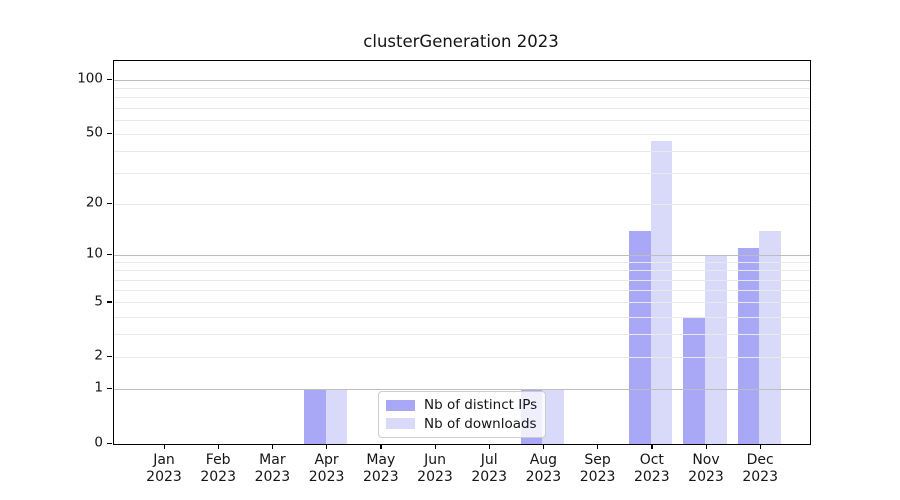  I want to click on x-tick-month: Aug, so click(543, 460).